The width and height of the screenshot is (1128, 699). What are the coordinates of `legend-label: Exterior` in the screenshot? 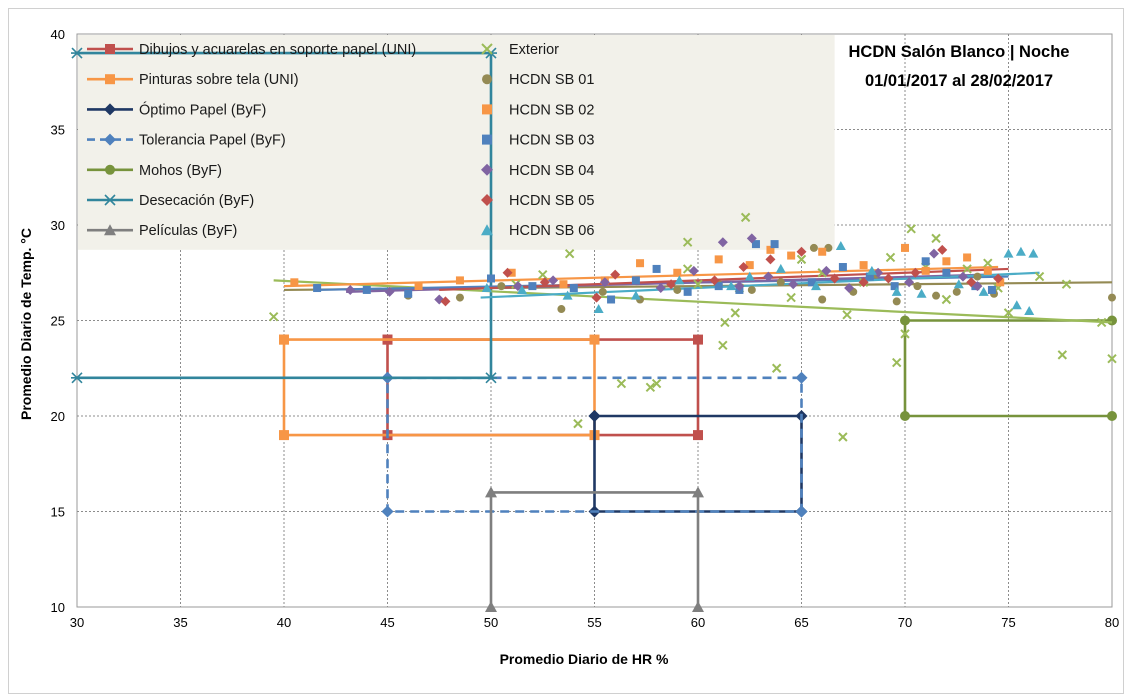 It's located at (534, 50).